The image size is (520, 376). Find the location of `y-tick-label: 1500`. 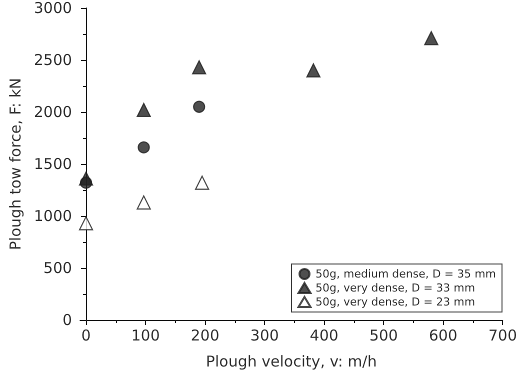

y-tick-label: 1500 is located at coordinates (53, 164).